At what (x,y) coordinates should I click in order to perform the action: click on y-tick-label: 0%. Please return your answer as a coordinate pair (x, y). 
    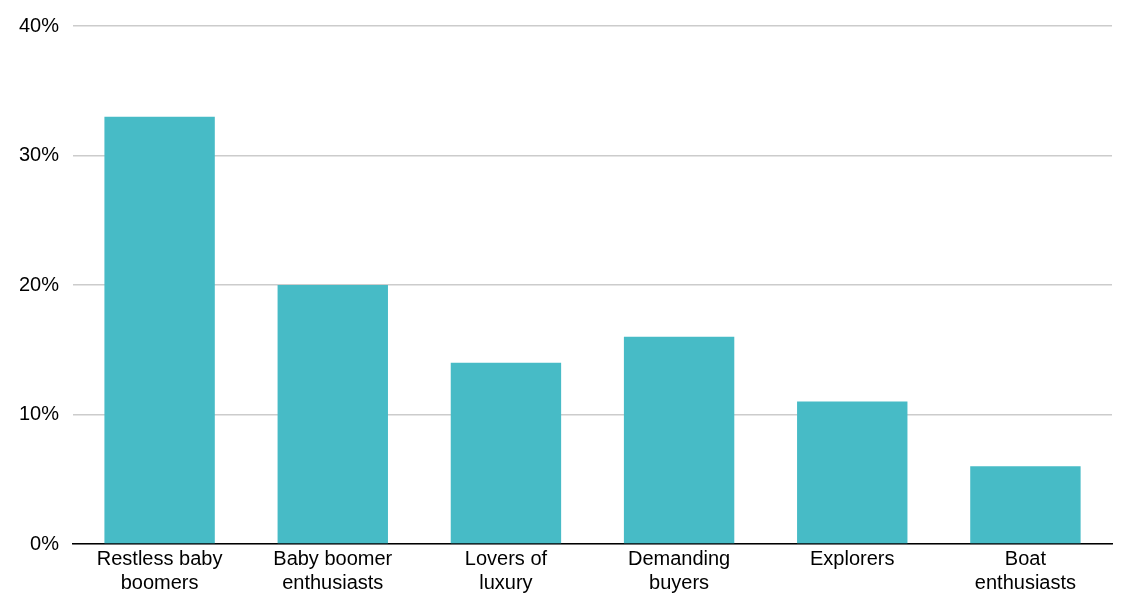
    Looking at the image, I should click on (45, 542).